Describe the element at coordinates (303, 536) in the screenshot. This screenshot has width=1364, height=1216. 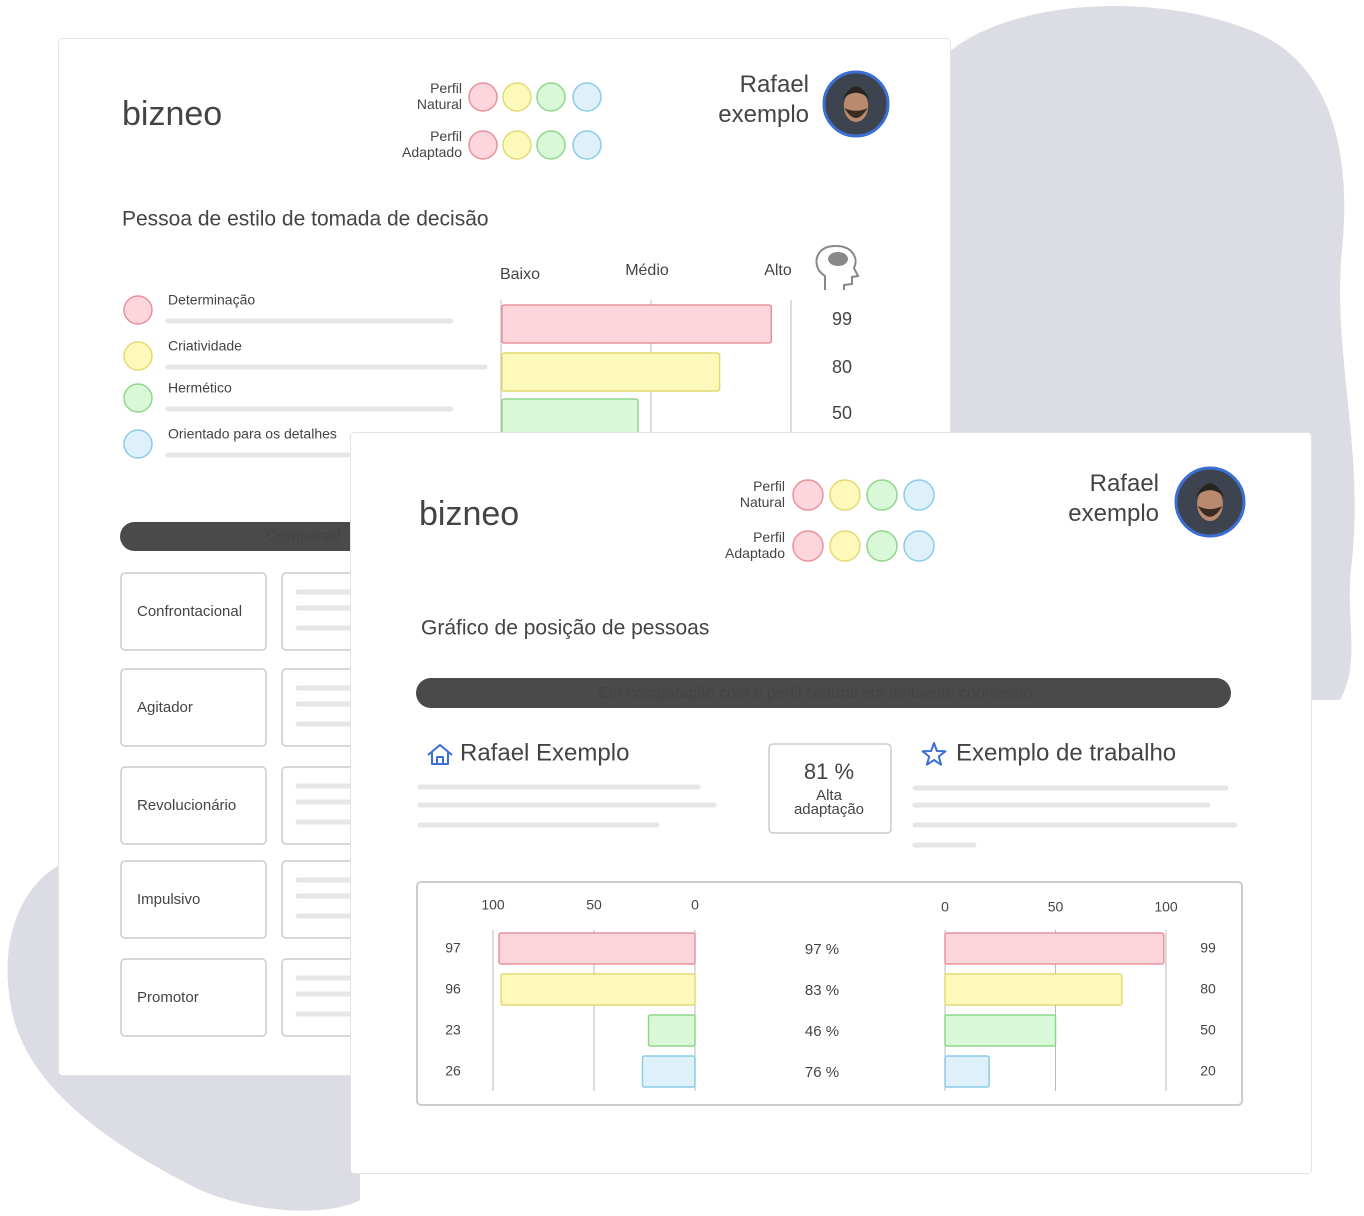
I see `section-pill-label: Comparad` at that location.